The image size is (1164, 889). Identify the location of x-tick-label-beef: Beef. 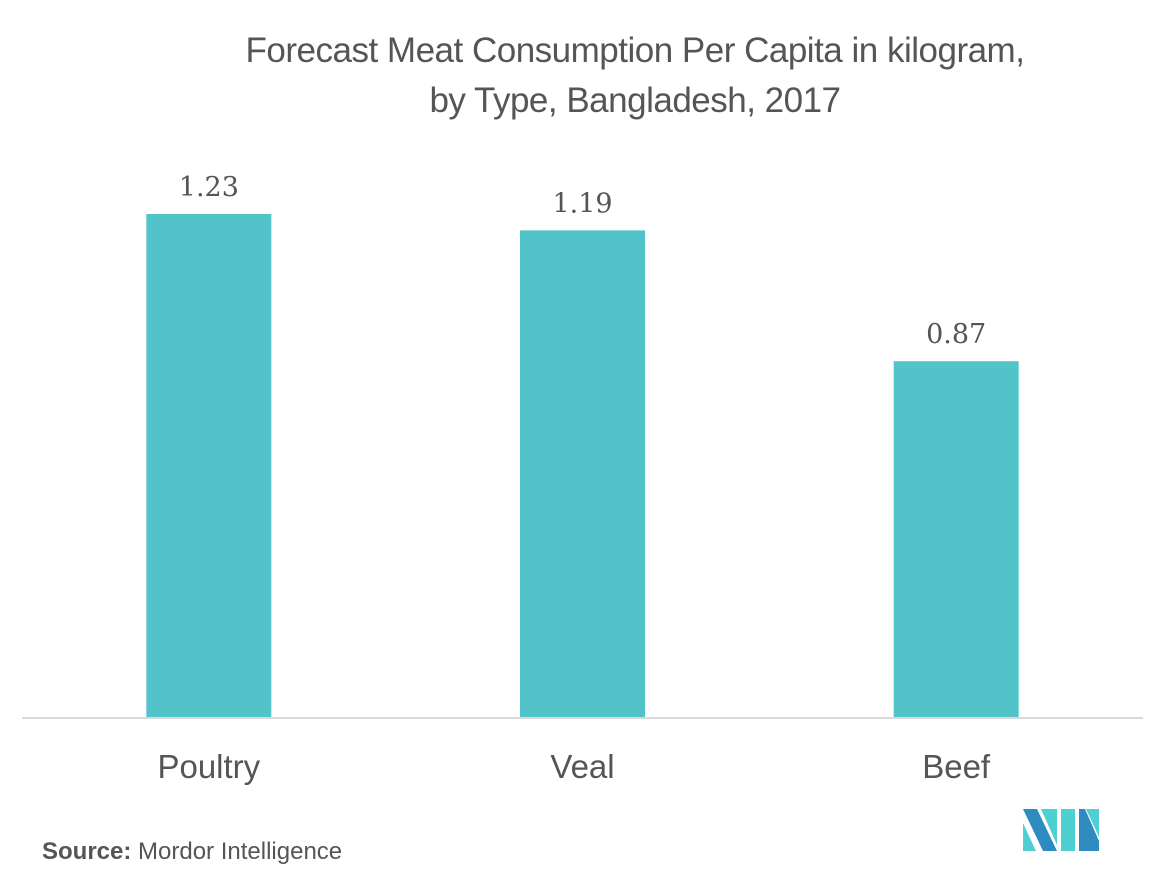
(956, 766).